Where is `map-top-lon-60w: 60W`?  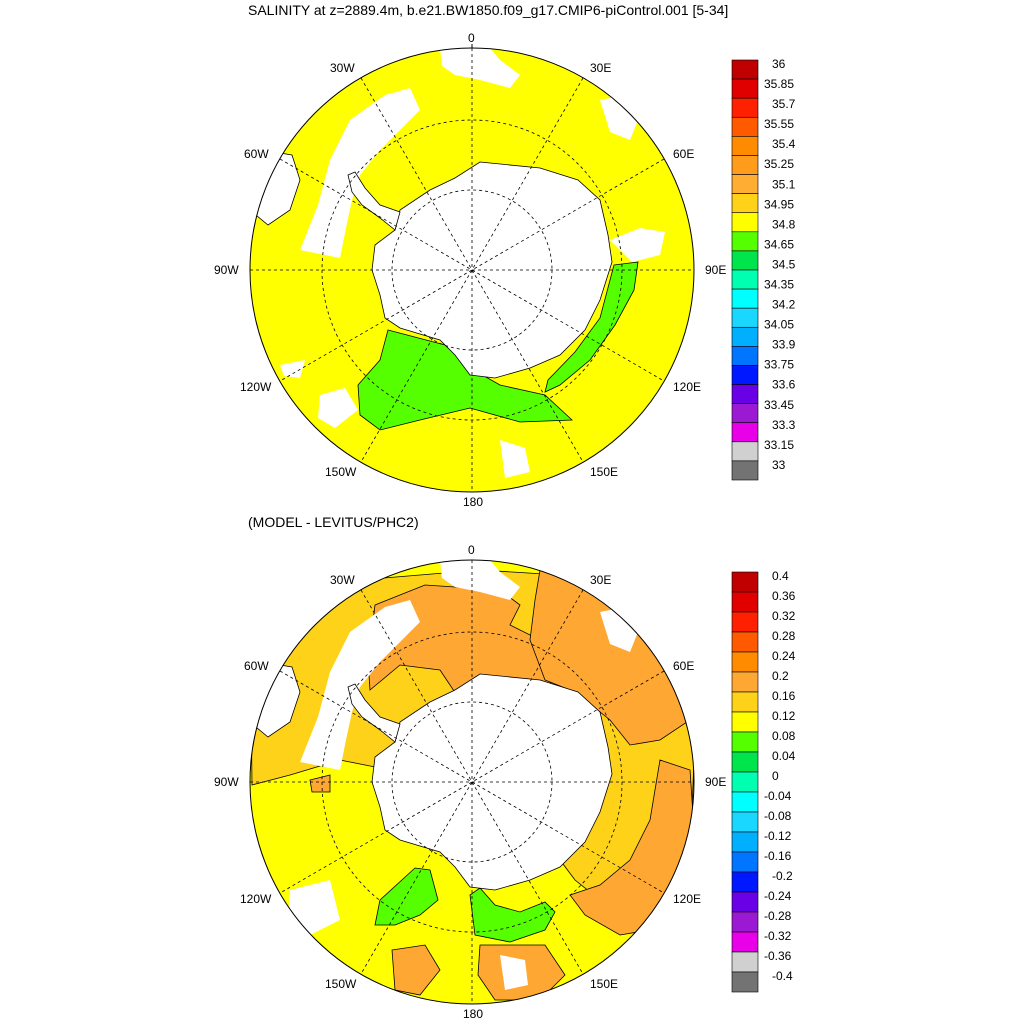 map-top-lon-60w: 60W is located at coordinates (256, 154).